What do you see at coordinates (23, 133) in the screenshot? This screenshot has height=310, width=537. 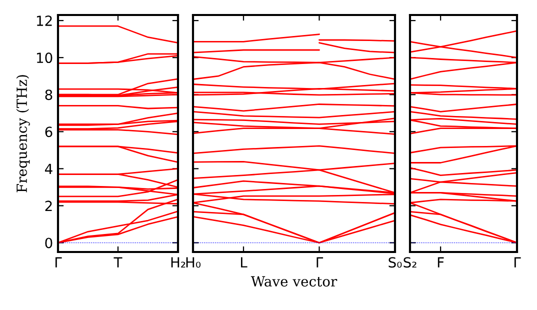 I see `y-axis-title: Frequency (THz)` at bounding box center [23, 133].